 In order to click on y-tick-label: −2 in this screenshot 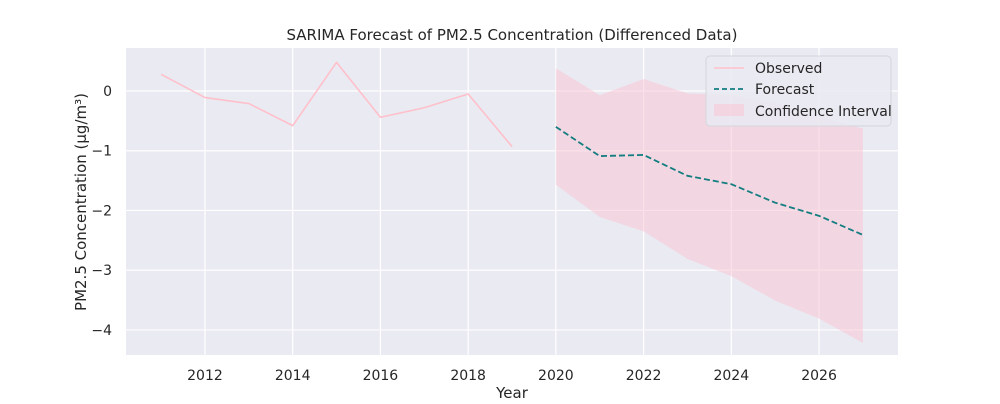, I will do `click(101, 211)`.